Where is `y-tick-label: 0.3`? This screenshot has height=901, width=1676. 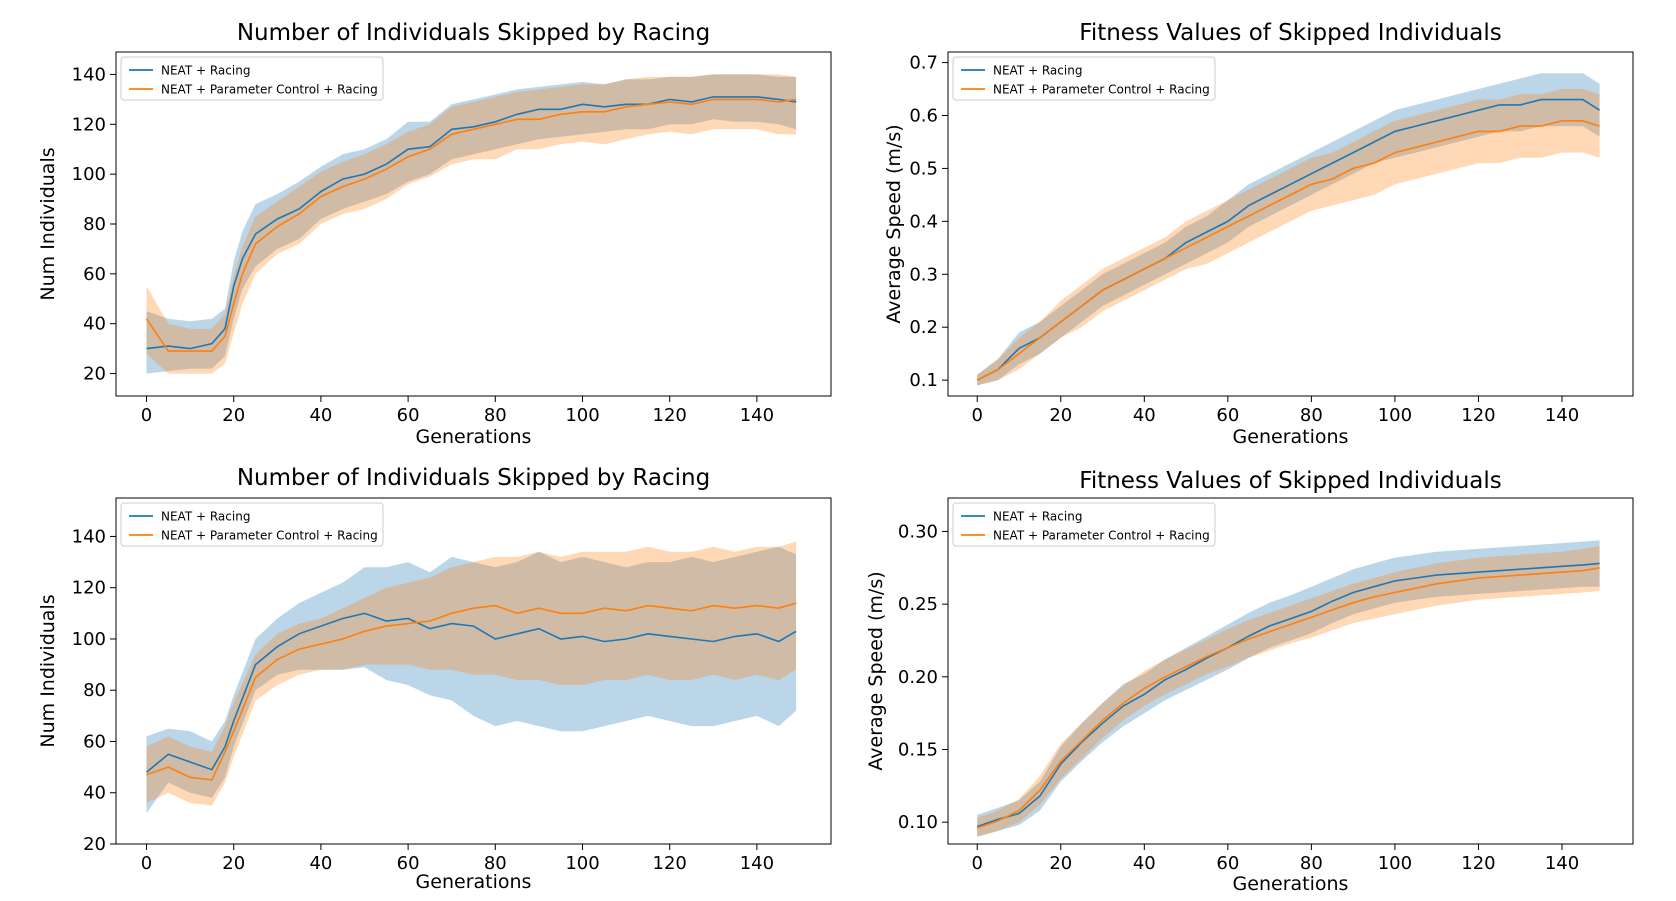
y-tick-label: 0.3 is located at coordinates (923, 274).